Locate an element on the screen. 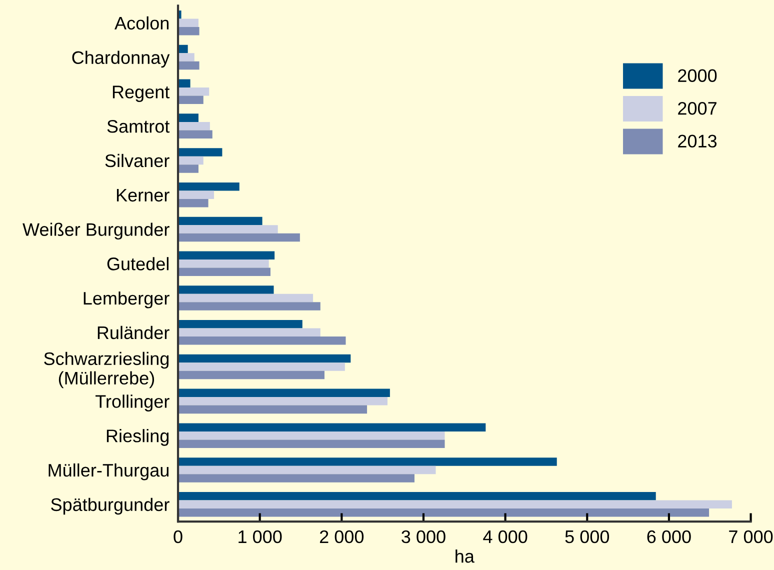 The width and height of the screenshot is (774, 570). legend-label: 2013 is located at coordinates (697, 141).